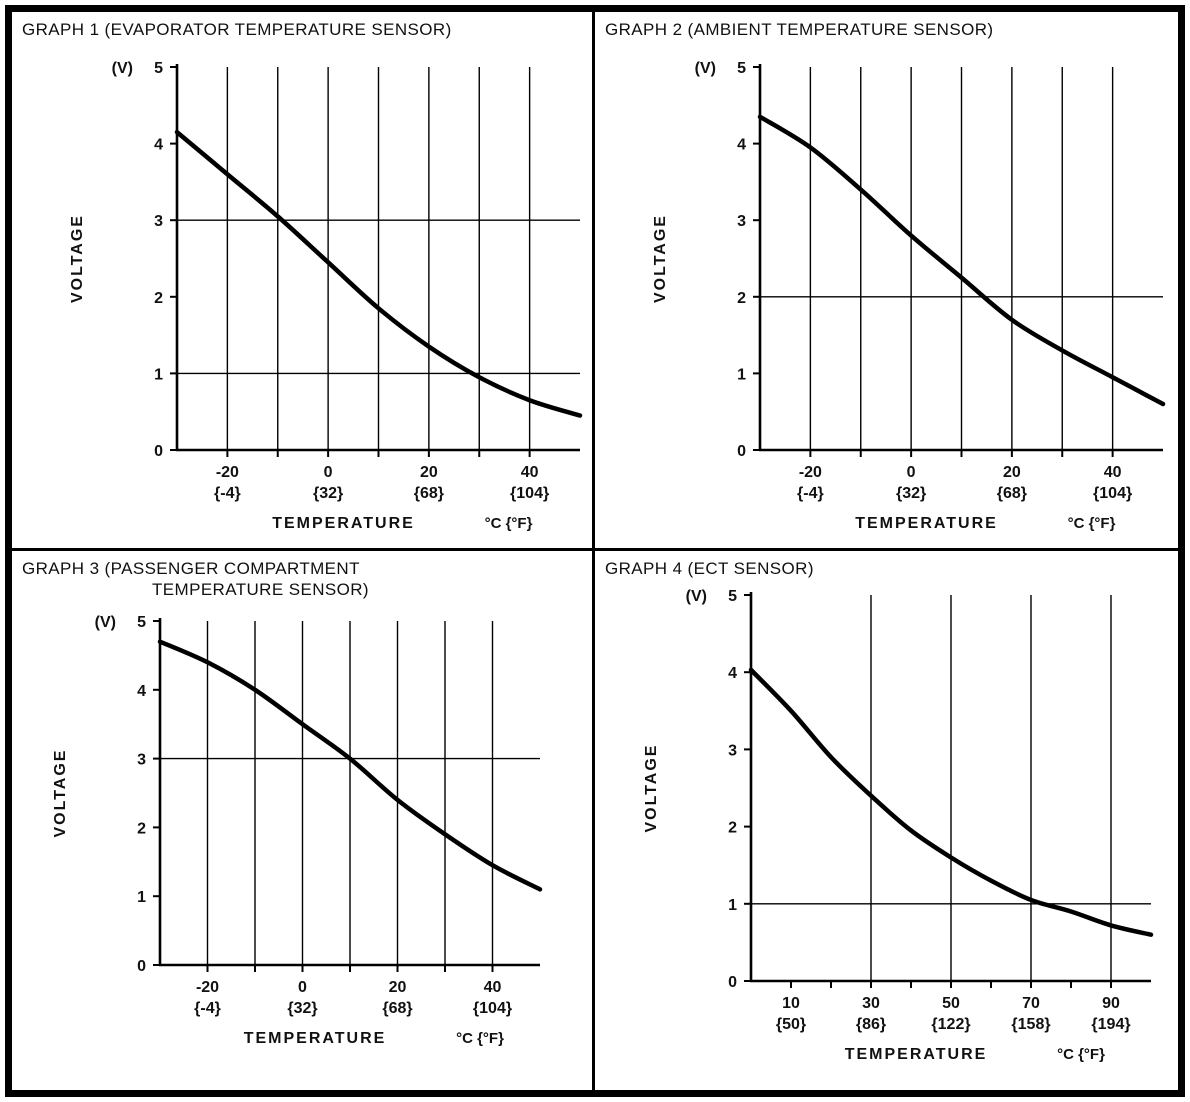 The image size is (1190, 1102). I want to click on x-tick-label-celsius: 10, so click(791, 1003).